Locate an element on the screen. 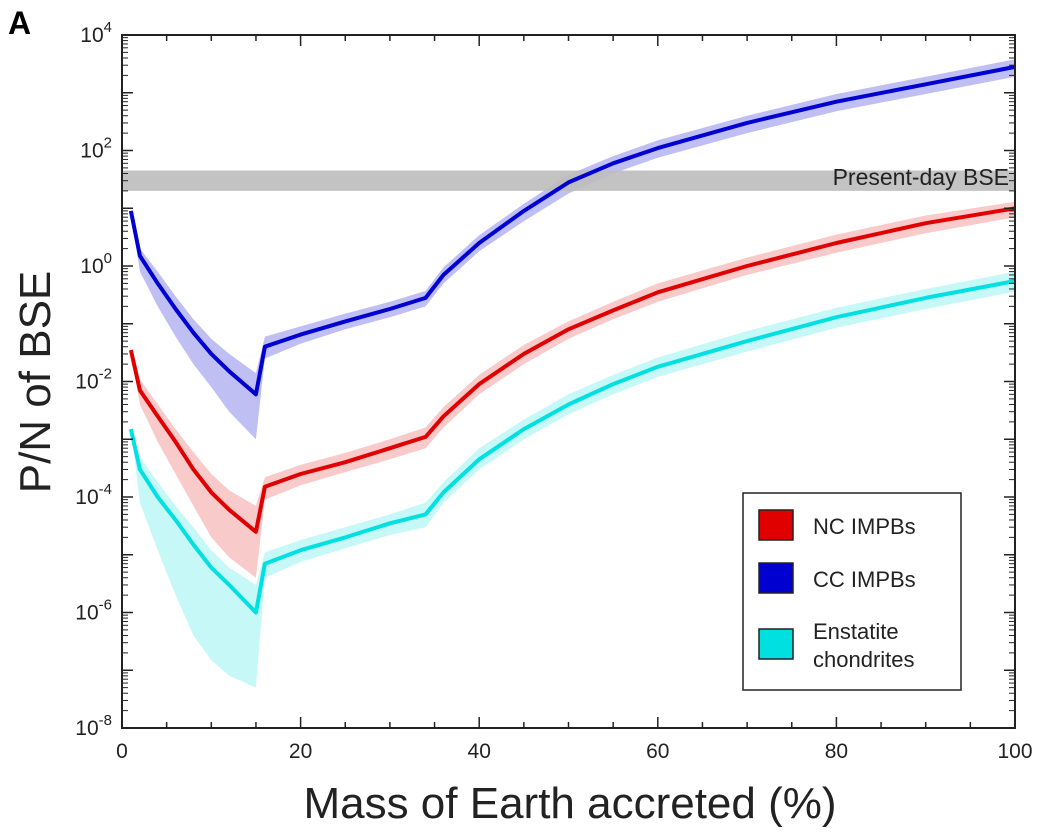 Image resolution: width=1037 pixels, height=836 pixels. legend-label: CC IMPBs is located at coordinates (864, 579).